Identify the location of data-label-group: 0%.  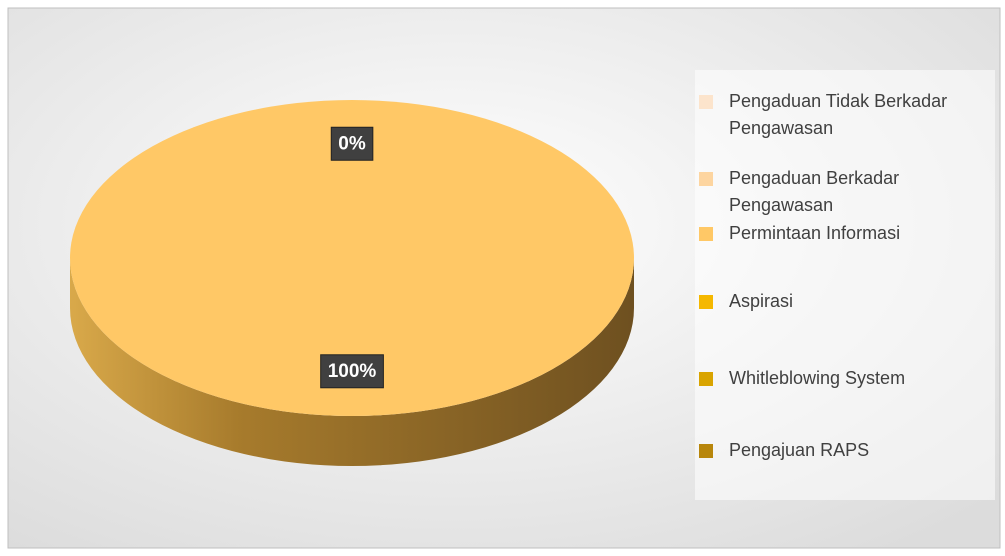
(352, 143).